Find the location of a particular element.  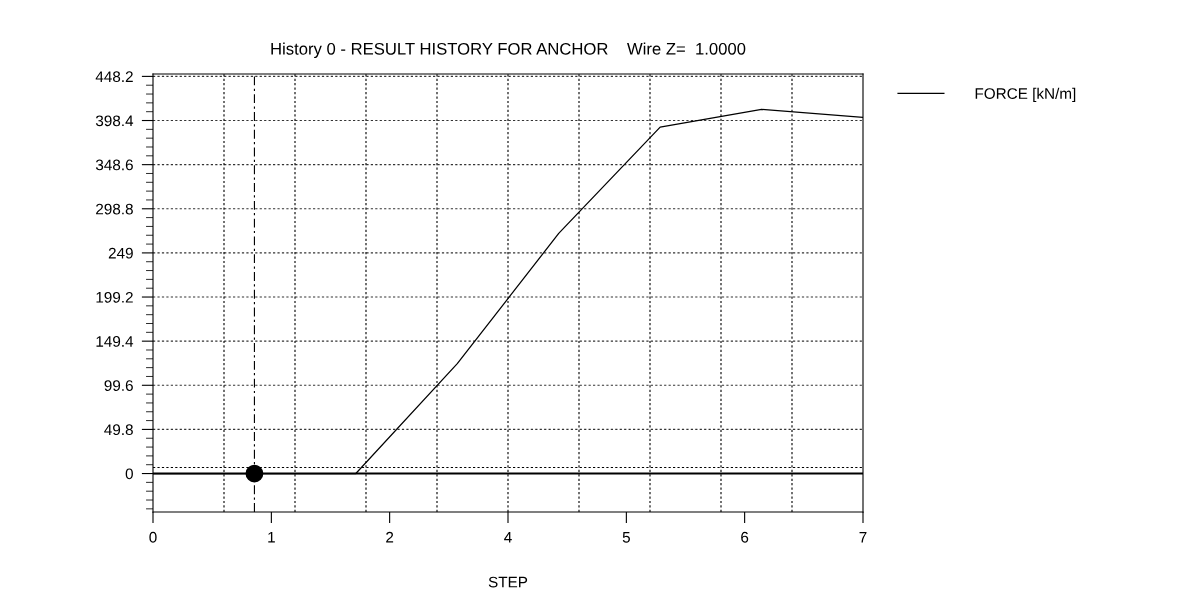

x-tick-label: 7 is located at coordinates (863, 537).